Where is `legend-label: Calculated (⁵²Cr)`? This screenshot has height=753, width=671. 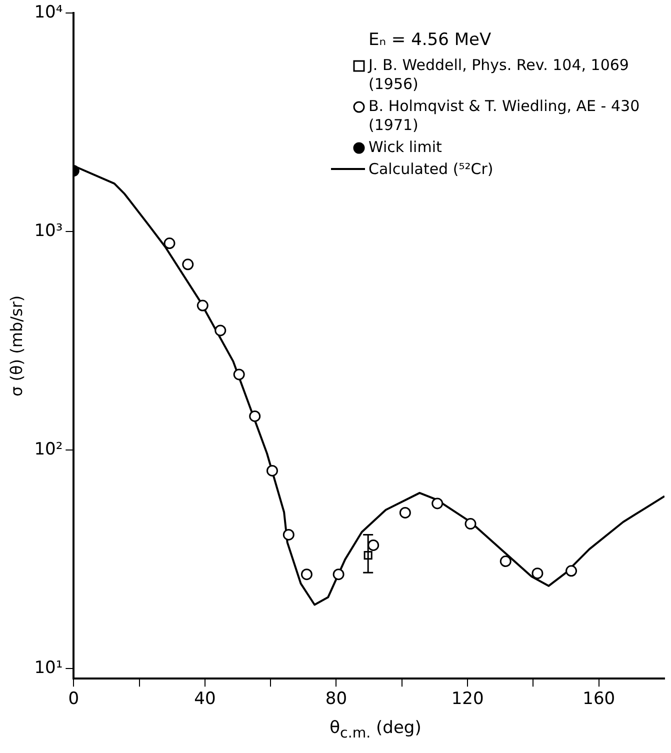
legend-label: Calculated (⁵²Cr) is located at coordinates (431, 170).